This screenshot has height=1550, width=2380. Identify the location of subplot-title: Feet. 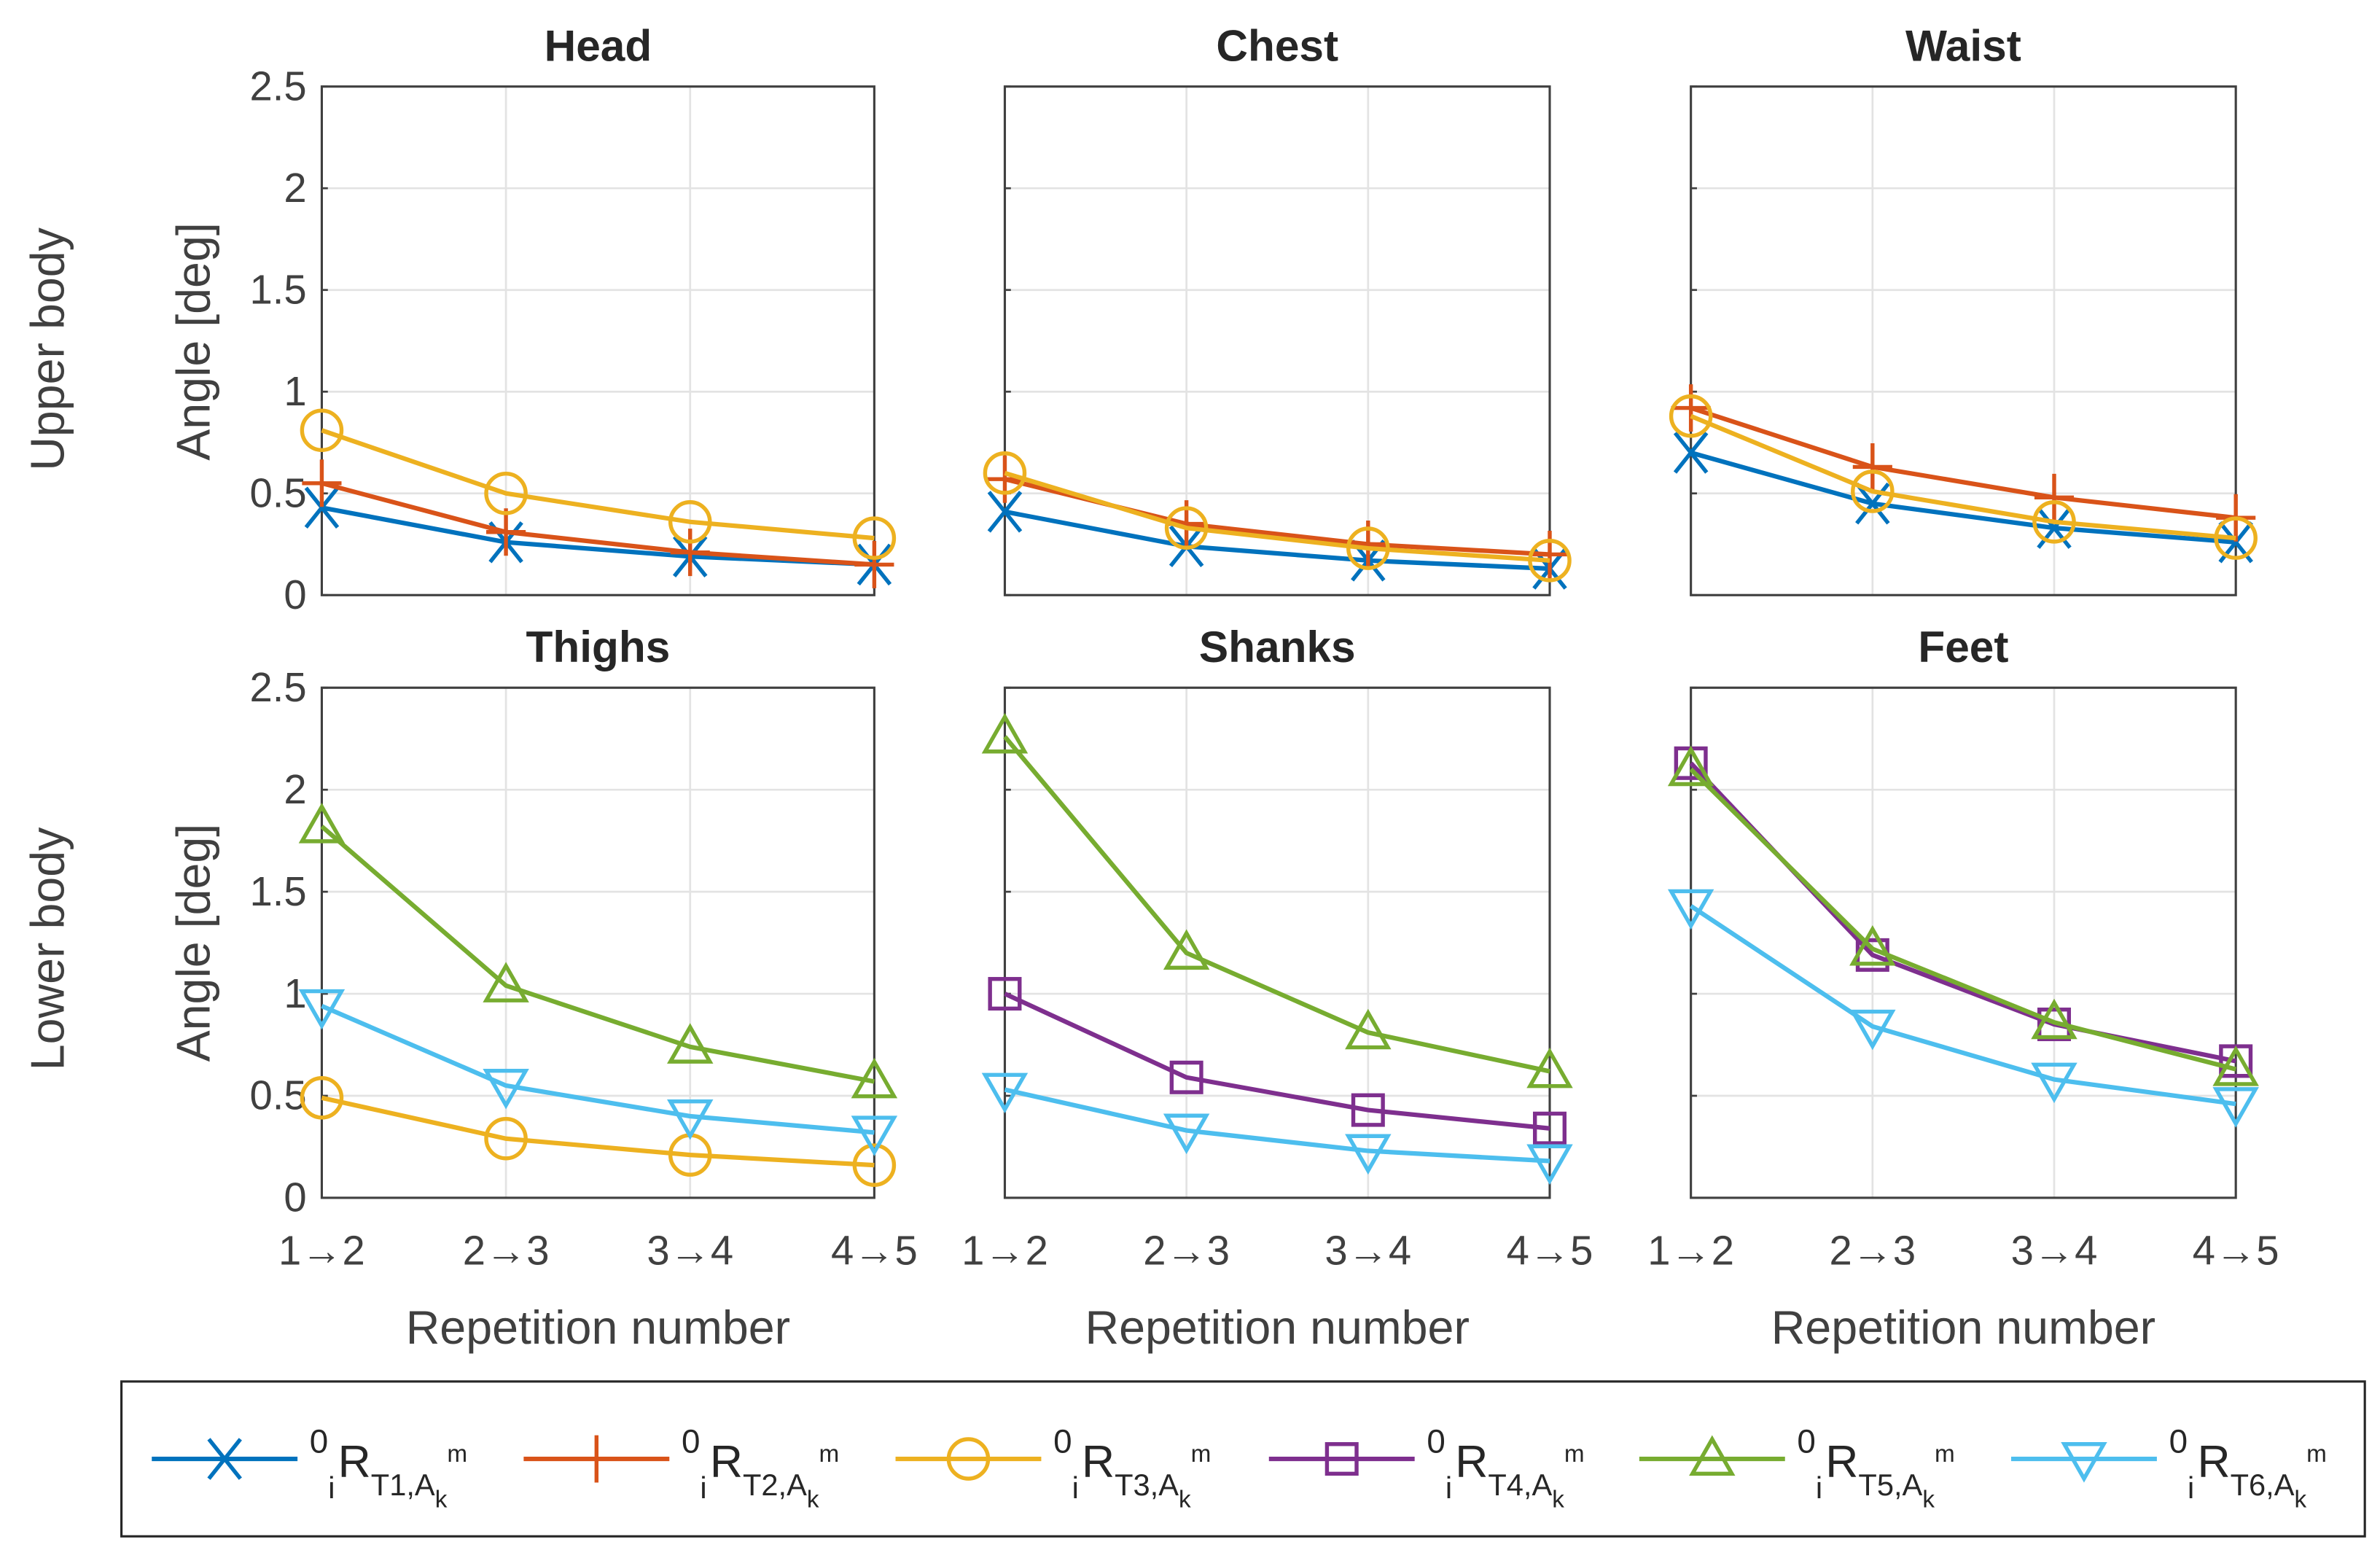
(1963, 646).